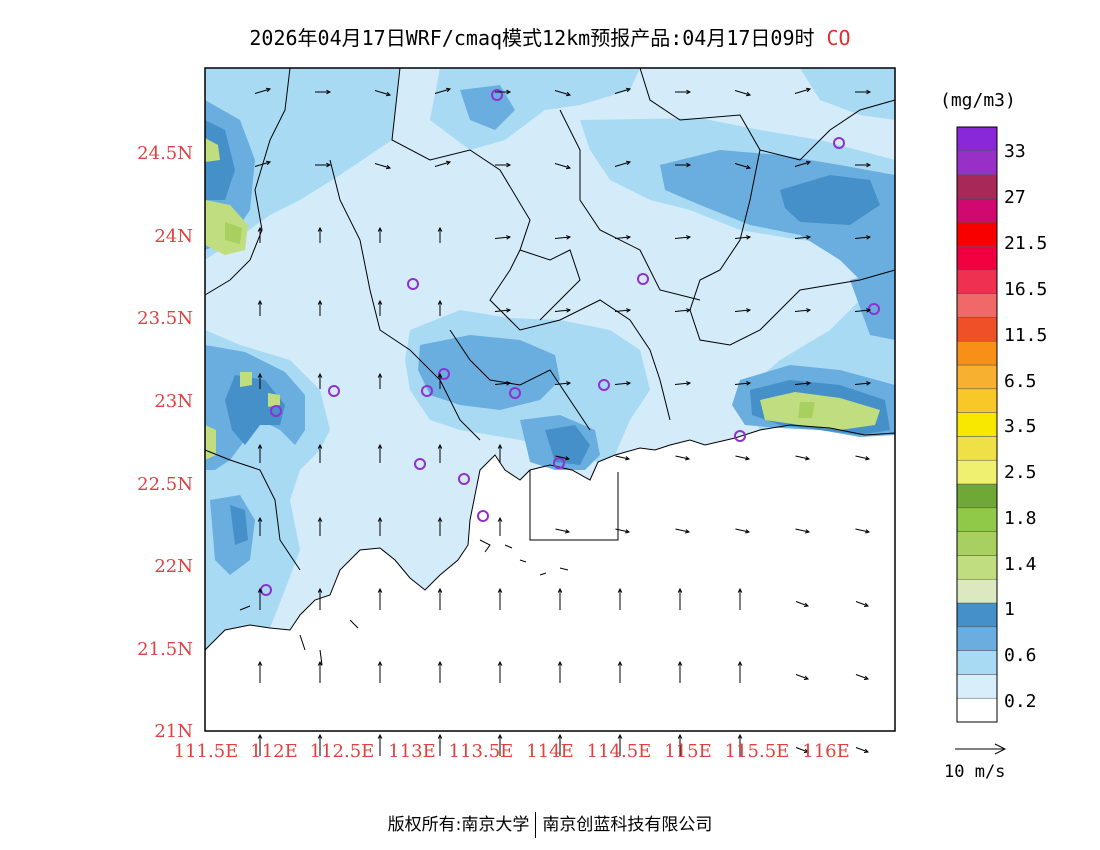  Describe the element at coordinates (838, 38) in the screenshot. I see `species-label: CO` at that location.